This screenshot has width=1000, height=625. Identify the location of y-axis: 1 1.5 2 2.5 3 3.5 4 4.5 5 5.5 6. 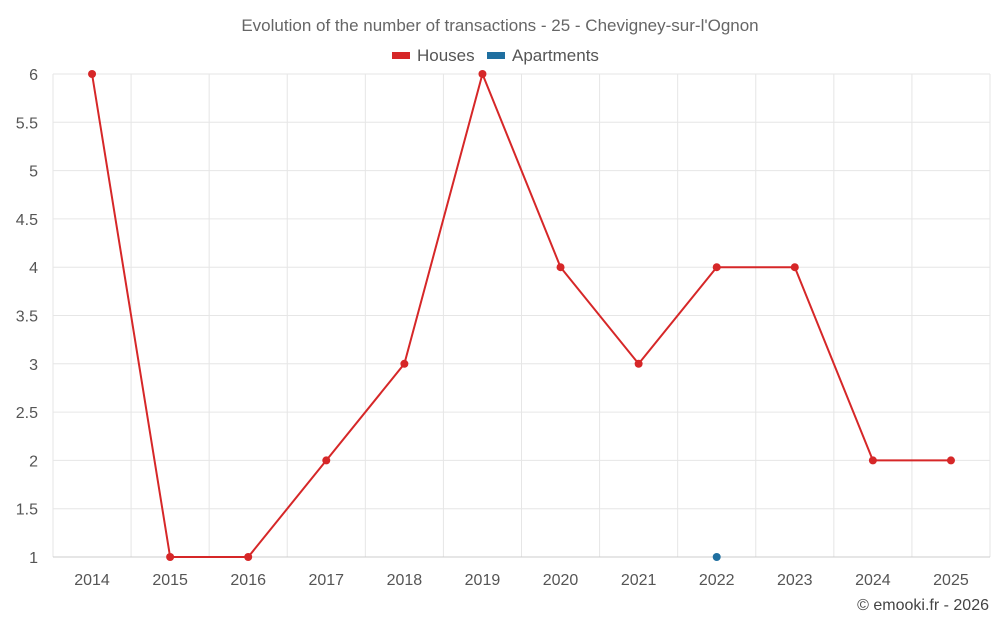
(27, 317).